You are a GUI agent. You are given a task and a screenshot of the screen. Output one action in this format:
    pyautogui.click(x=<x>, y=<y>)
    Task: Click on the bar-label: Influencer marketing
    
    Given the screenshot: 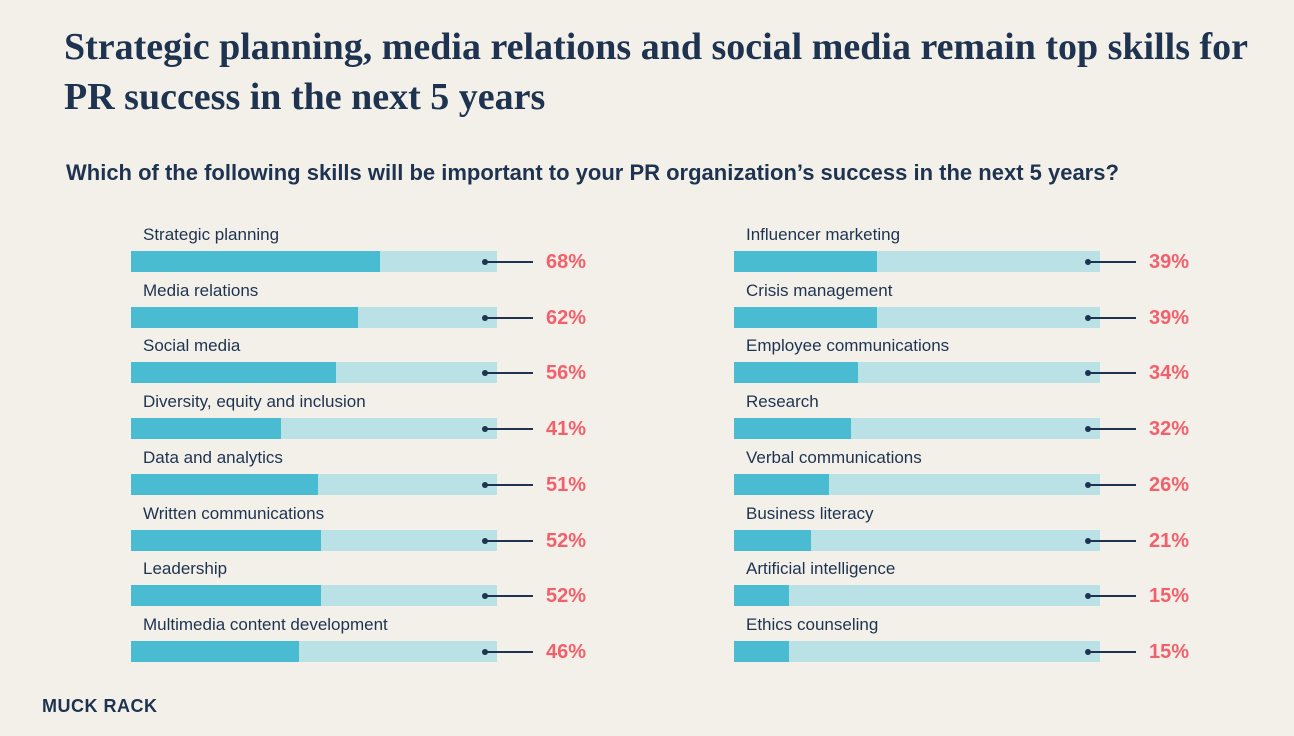 What is the action you would take?
    pyautogui.click(x=823, y=234)
    